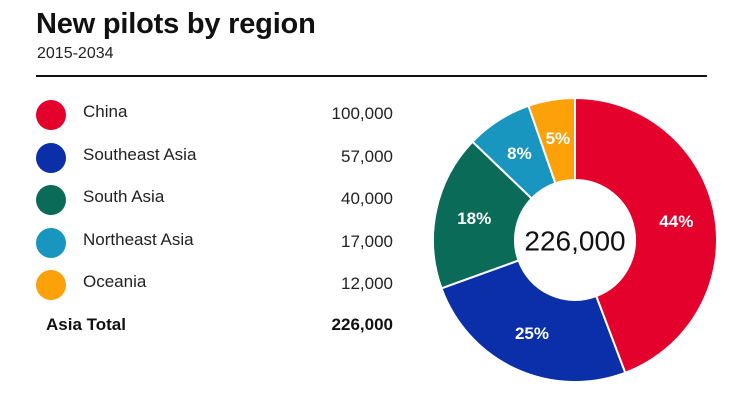 Image resolution: width=750 pixels, height=420 pixels. I want to click on slice-percent-label: 5%, so click(558, 138).